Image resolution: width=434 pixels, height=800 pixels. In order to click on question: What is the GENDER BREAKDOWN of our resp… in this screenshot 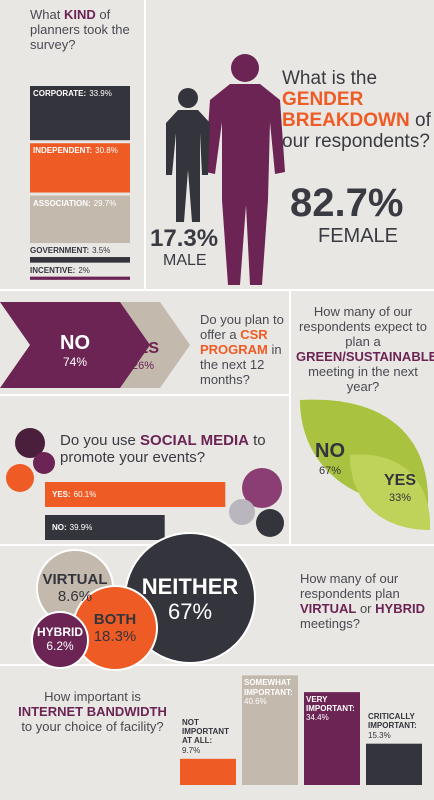, I will do `click(357, 110)`.